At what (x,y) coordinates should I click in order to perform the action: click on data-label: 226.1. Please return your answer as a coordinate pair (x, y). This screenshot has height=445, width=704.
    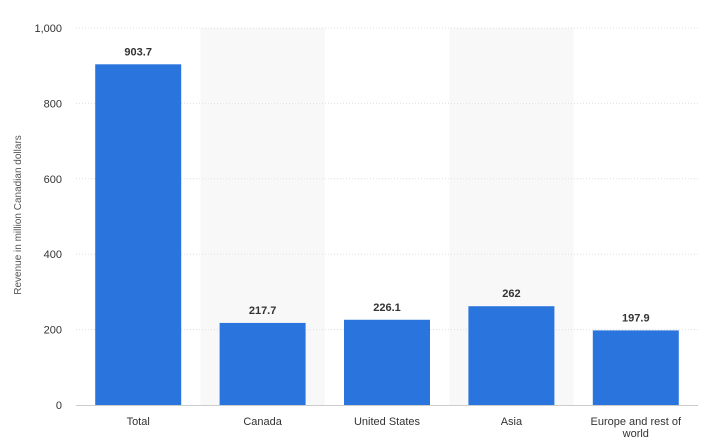
    Looking at the image, I should click on (387, 308).